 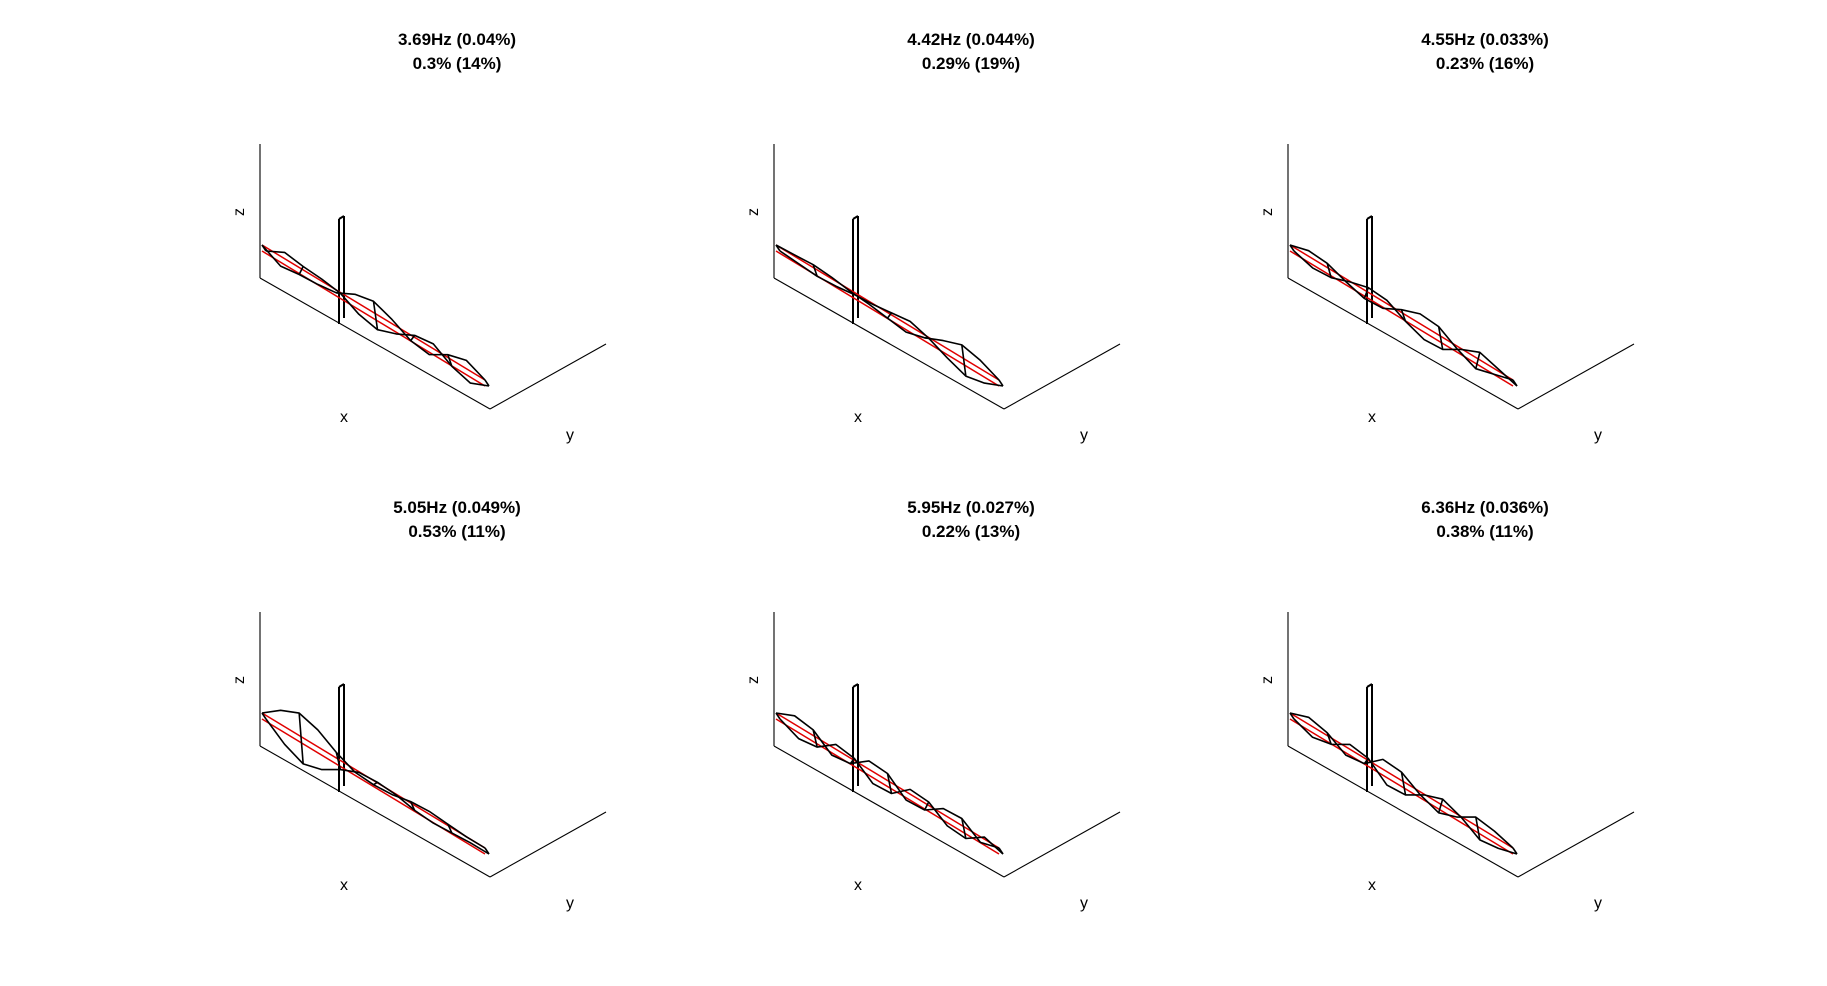 What do you see at coordinates (971, 531) in the screenshot?
I see `panel-title-line2: 0.22% (13%)` at bounding box center [971, 531].